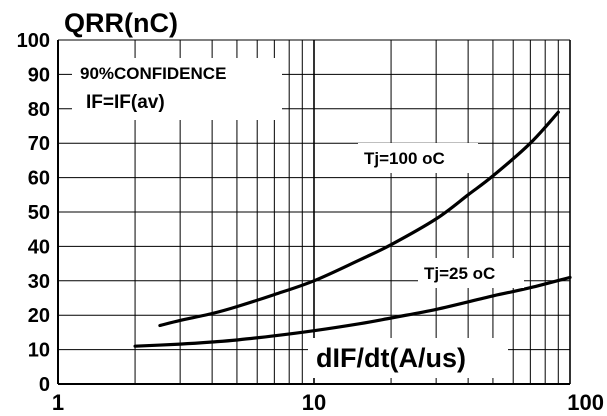 The width and height of the screenshot is (607, 416). What do you see at coordinates (585, 402) in the screenshot?
I see `x-tick-label: 100` at bounding box center [585, 402].